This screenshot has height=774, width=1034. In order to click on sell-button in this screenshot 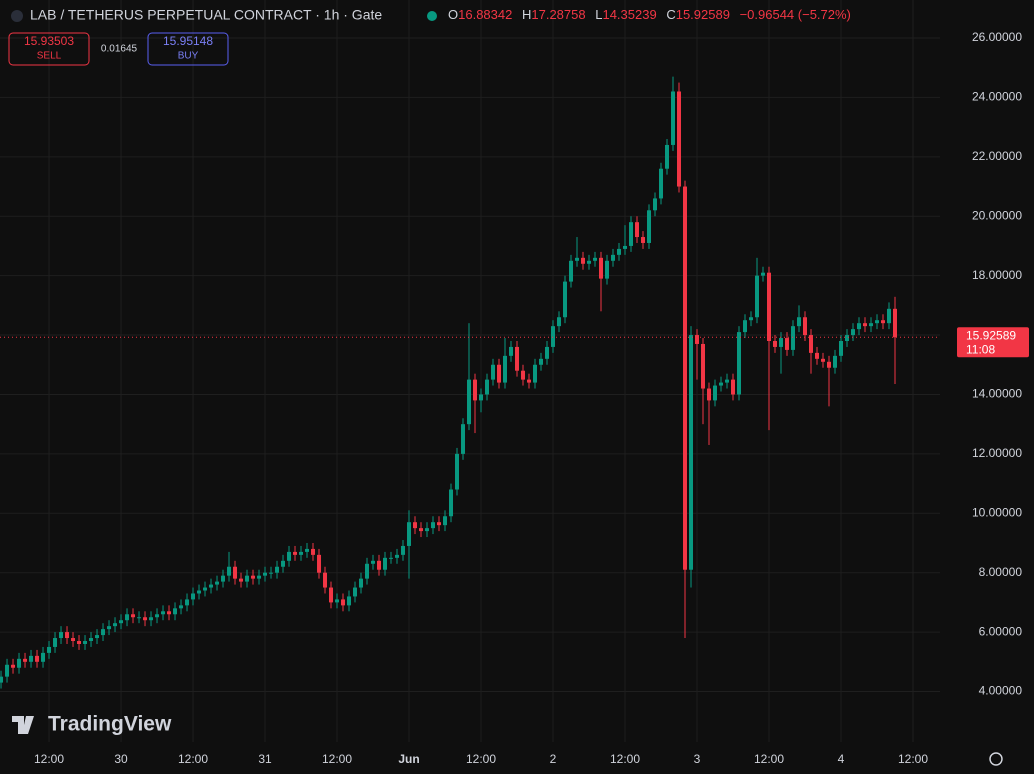, I will do `click(49, 49)`.